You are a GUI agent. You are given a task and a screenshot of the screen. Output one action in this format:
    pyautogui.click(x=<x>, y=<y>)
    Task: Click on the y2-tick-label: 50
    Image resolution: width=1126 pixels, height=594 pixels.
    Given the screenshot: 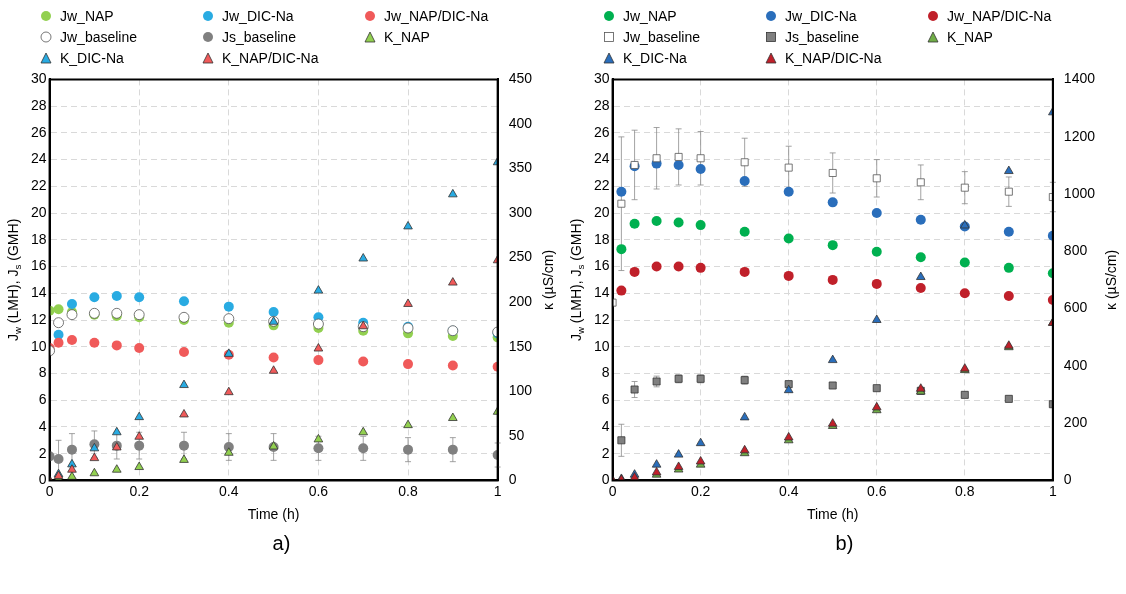 What is the action you would take?
    pyautogui.click(x=516, y=434)
    